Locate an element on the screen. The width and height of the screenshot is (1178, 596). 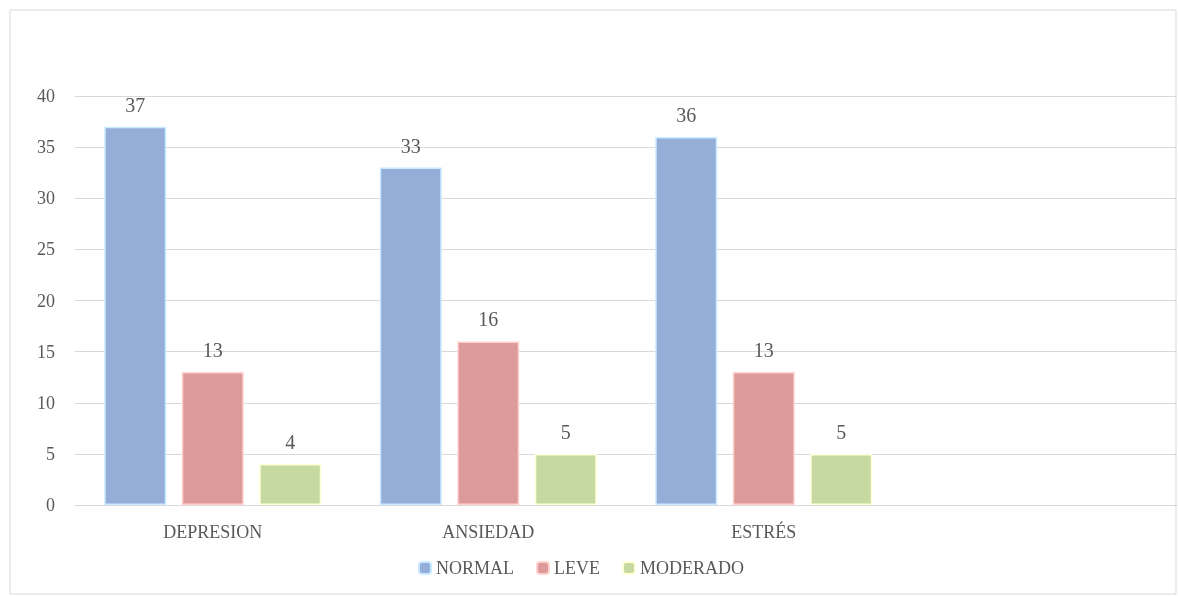
y-tick-label: 10 is located at coordinates (46, 402).